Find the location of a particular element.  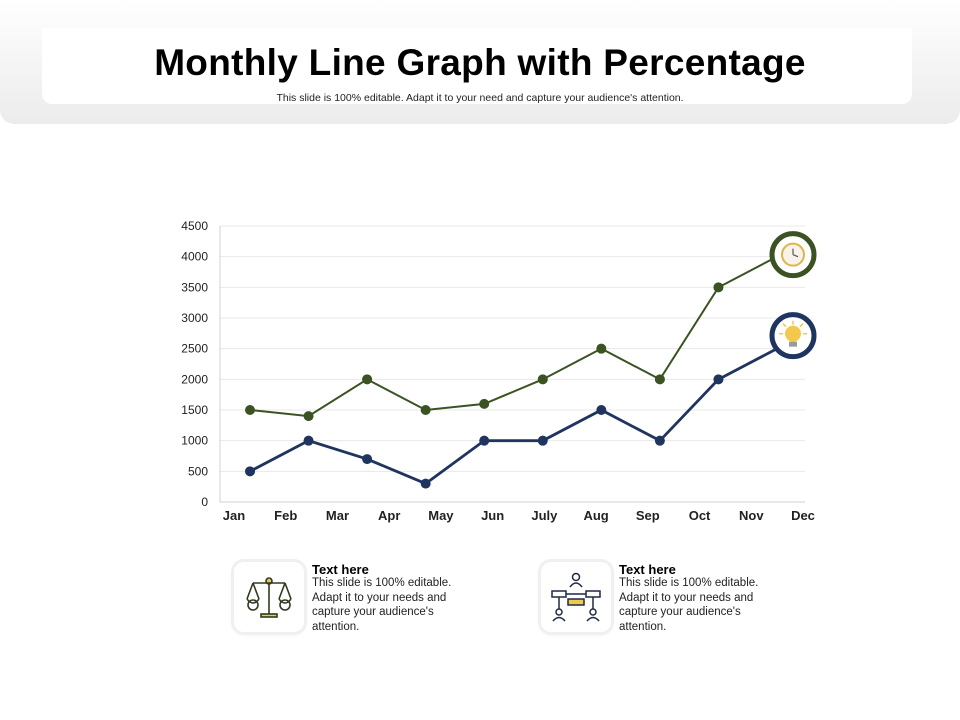

x-tick-label: July is located at coordinates (544, 515).